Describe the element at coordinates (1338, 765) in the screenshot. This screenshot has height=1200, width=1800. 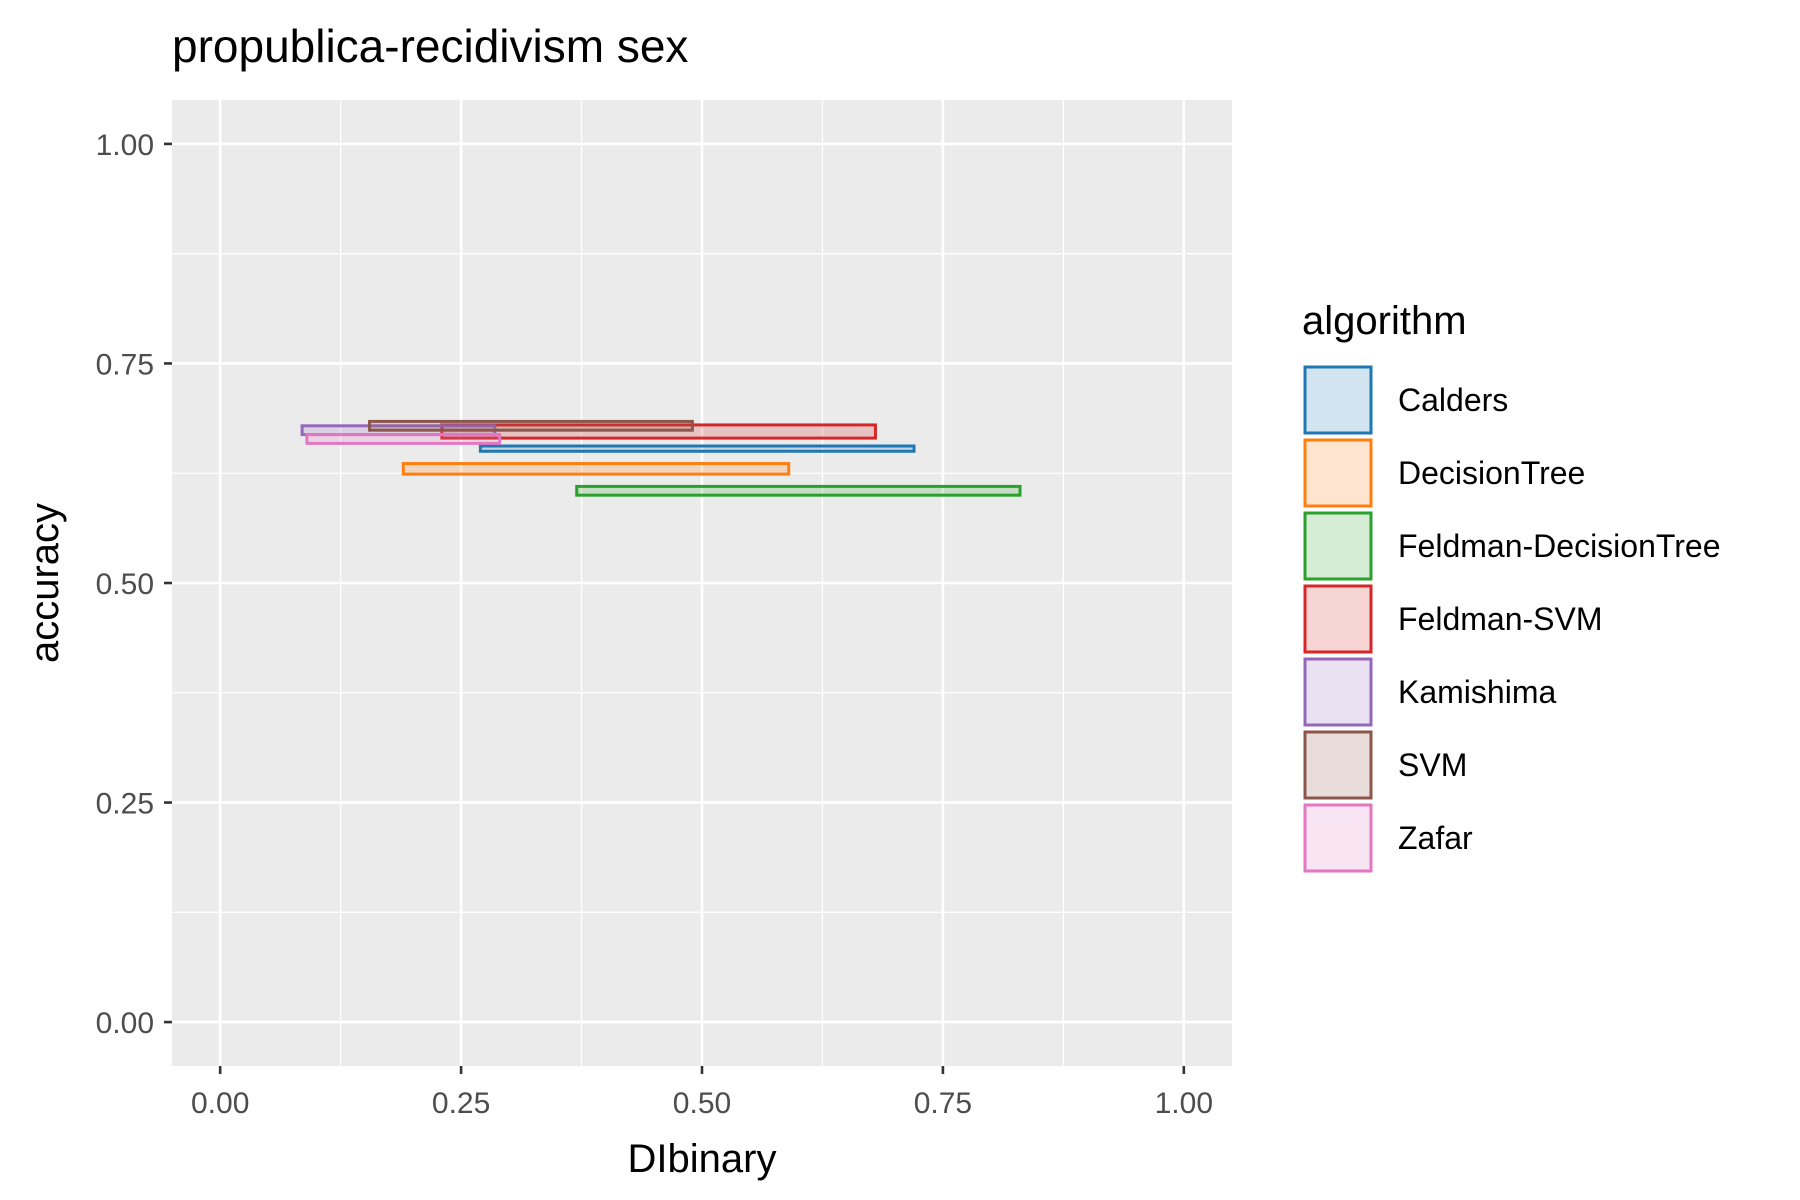
I see `legend-key-svm` at that location.